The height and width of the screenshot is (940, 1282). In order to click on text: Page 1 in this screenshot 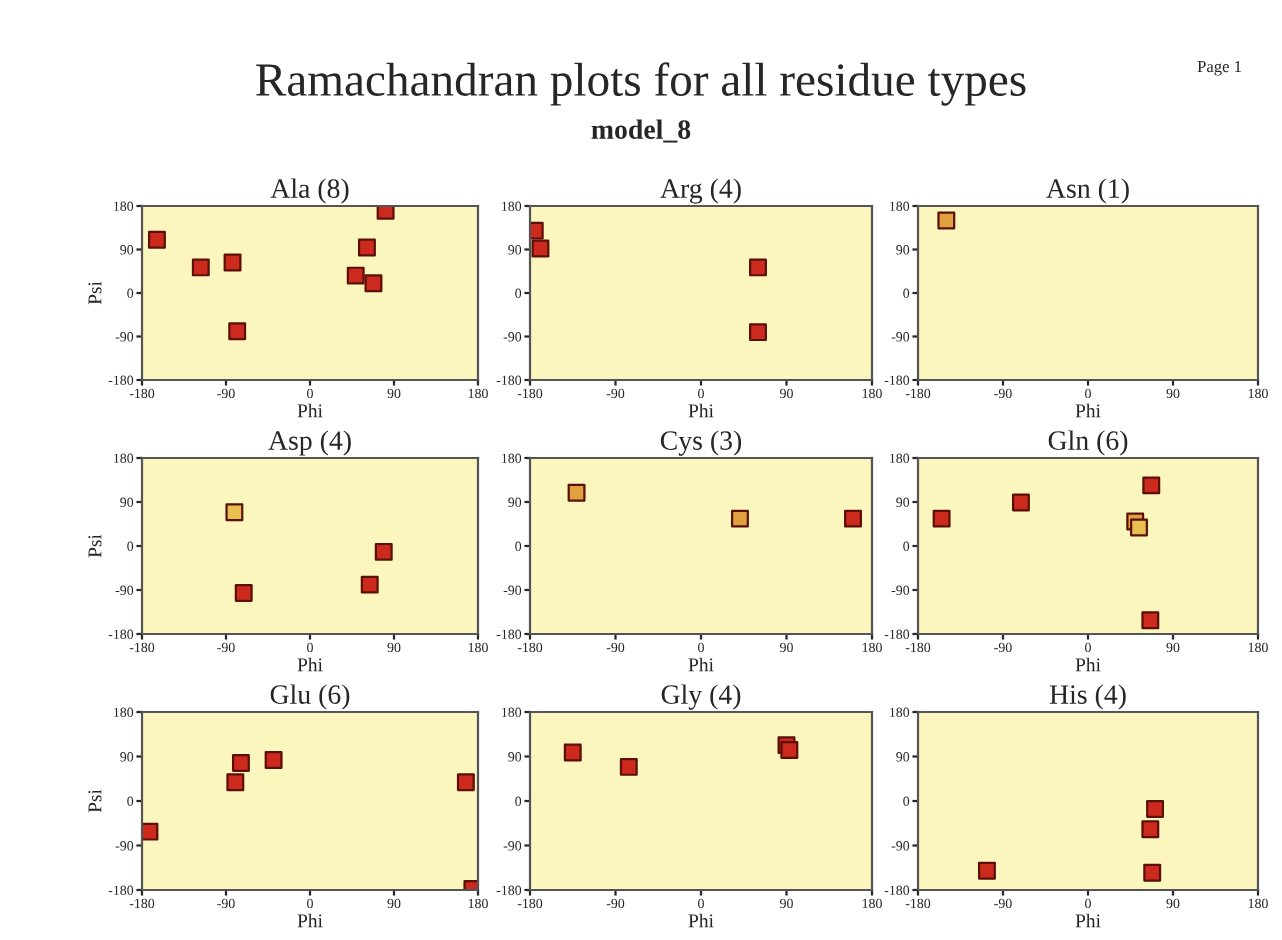, I will do `click(1219, 68)`.